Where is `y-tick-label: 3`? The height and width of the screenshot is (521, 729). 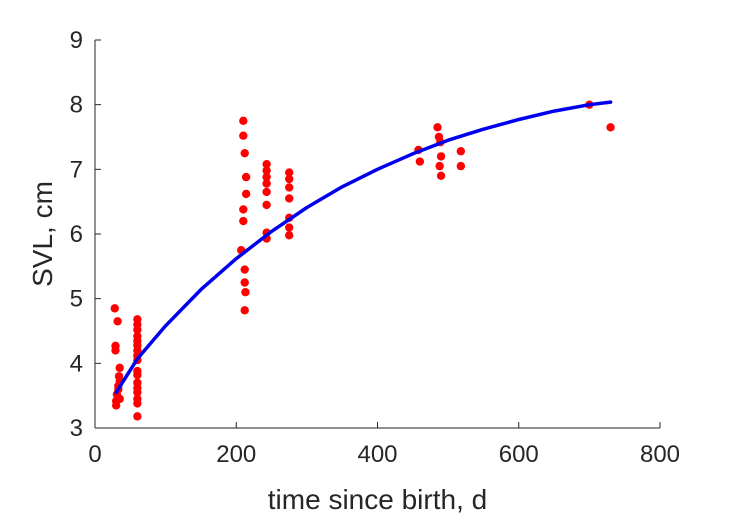 y-tick-label: 3 is located at coordinates (76, 428).